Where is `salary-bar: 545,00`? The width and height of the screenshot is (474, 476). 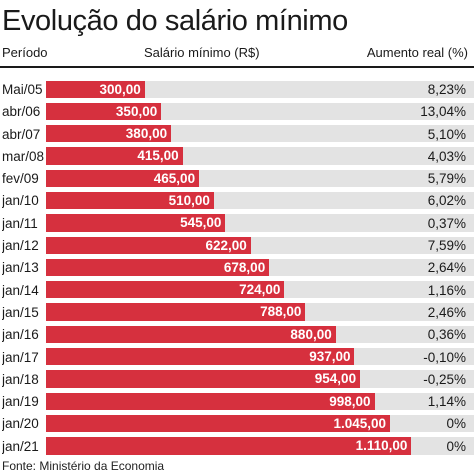 salary-bar: 545,00 is located at coordinates (136, 223).